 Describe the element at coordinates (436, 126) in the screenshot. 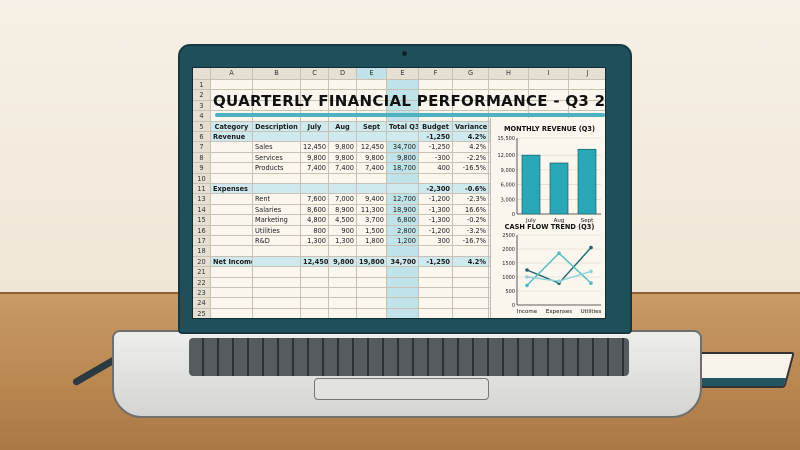

I see `cell: Budget` at that location.